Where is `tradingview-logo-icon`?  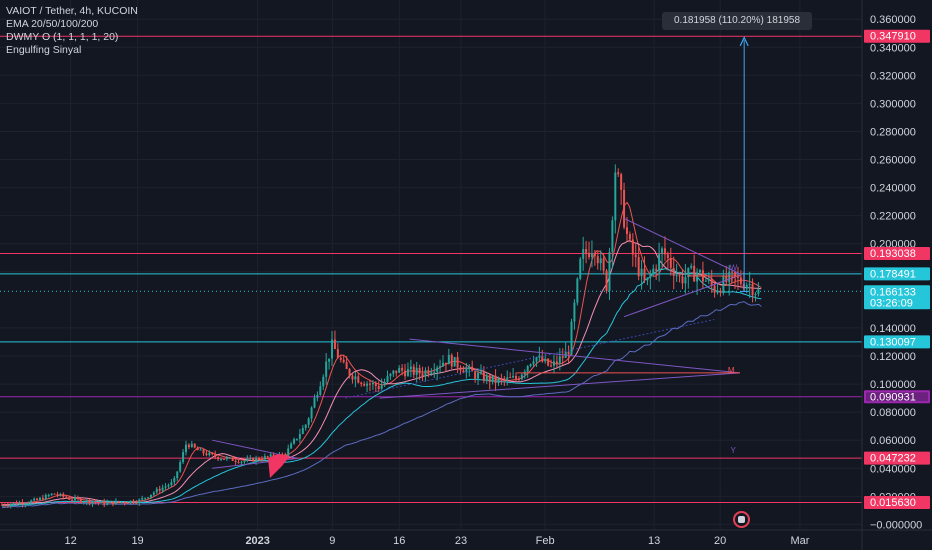 tradingview-logo-icon is located at coordinates (741, 519).